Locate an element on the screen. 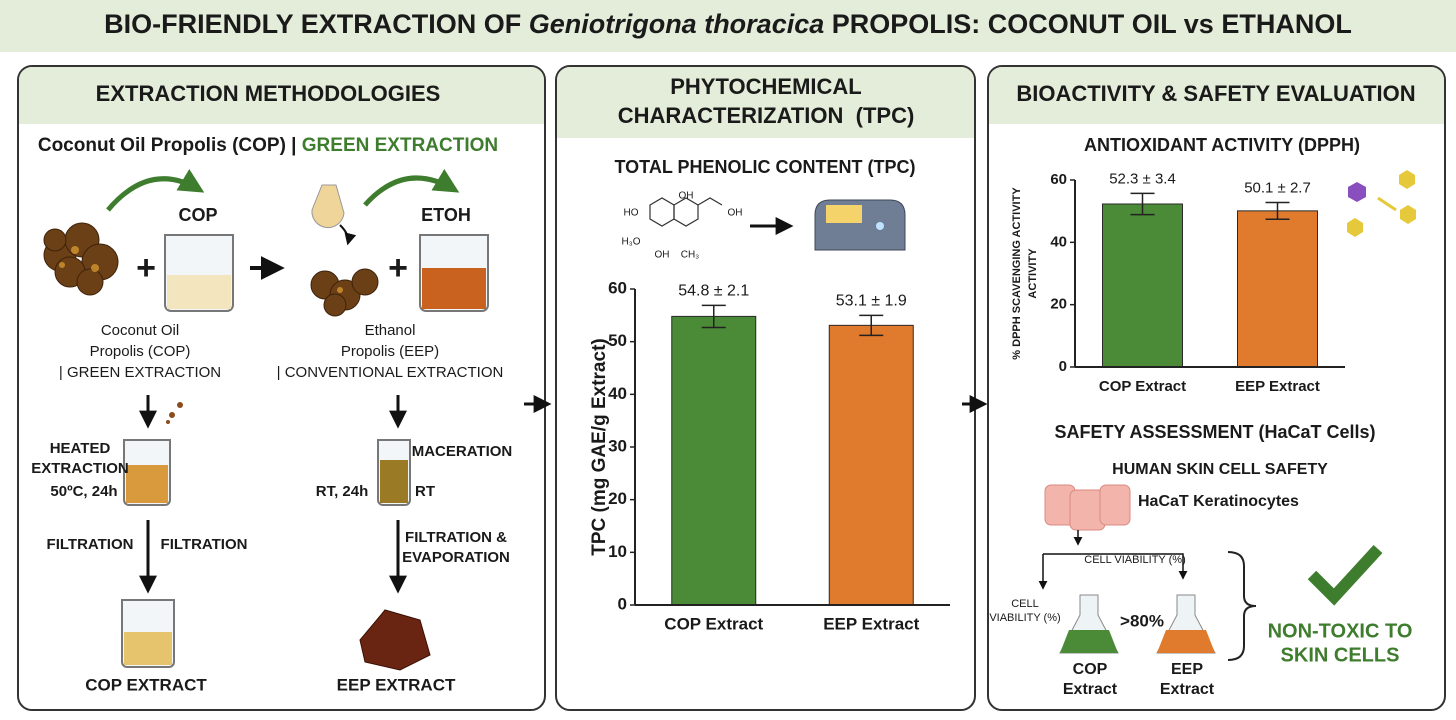  title-band is located at coordinates (728, 26).